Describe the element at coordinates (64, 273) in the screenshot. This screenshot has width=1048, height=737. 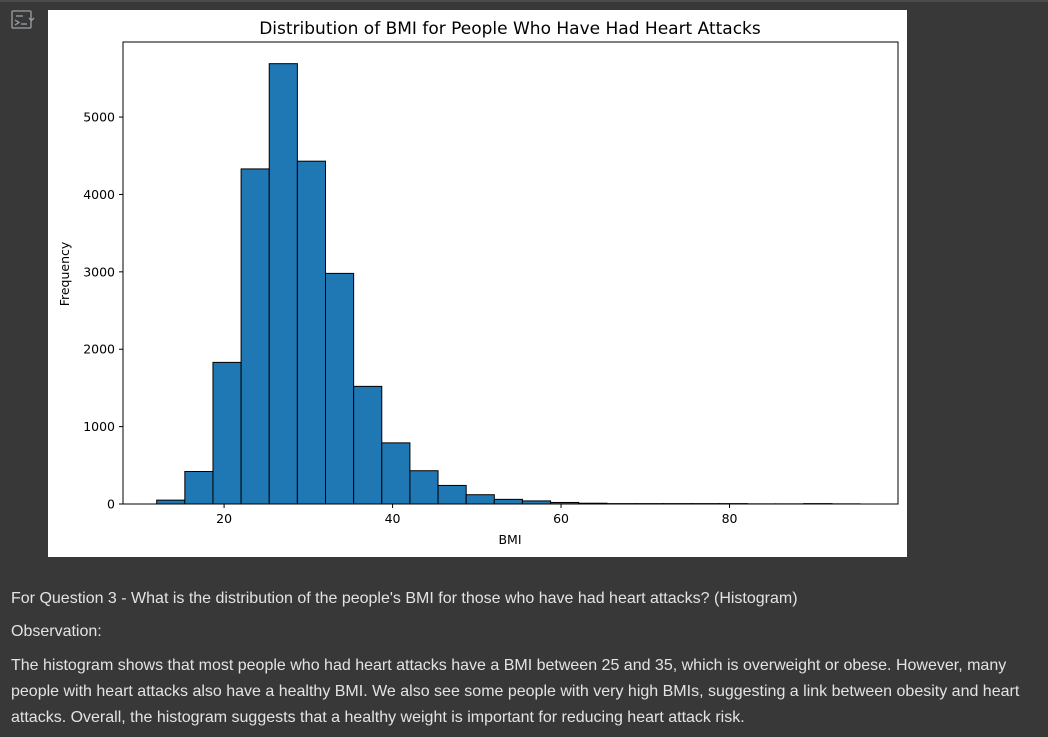
I see `y-axis-label: Frequency` at that location.